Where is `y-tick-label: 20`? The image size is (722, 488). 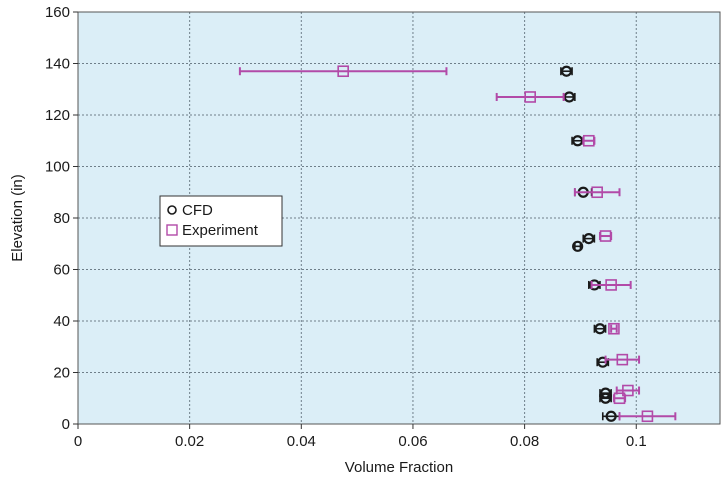 y-tick-label: 20 is located at coordinates (61, 373).